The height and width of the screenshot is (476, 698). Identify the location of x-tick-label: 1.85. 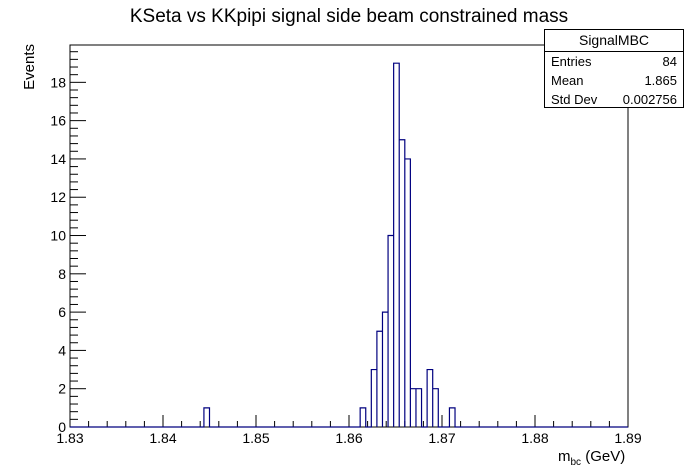
(255, 438).